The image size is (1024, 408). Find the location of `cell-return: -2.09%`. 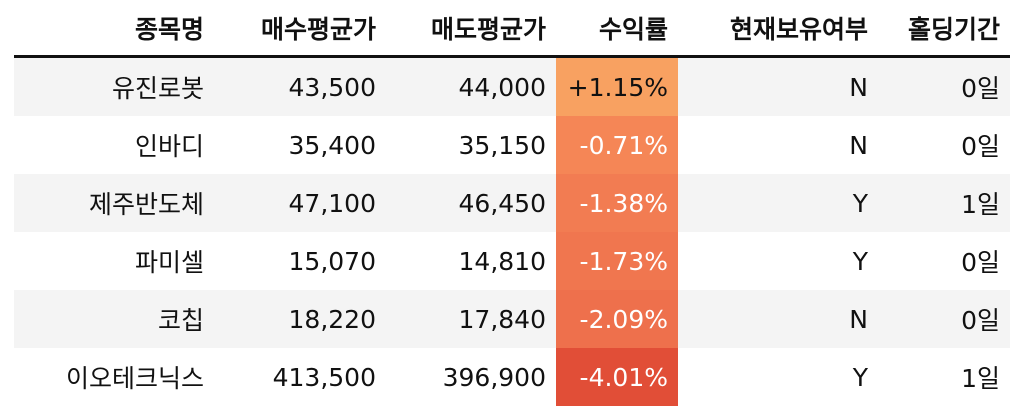

cell-return: -2.09% is located at coordinates (617, 319).